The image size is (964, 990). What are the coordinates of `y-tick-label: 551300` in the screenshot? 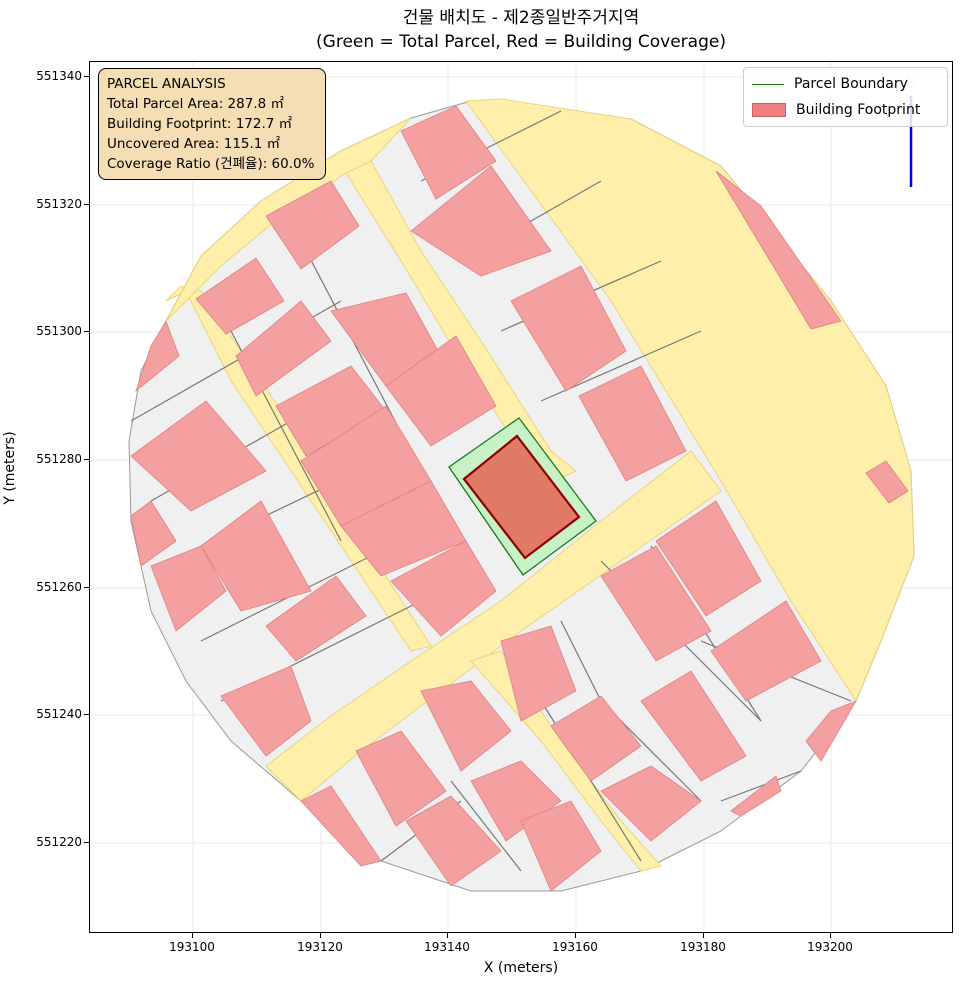 It's located at (59, 331).